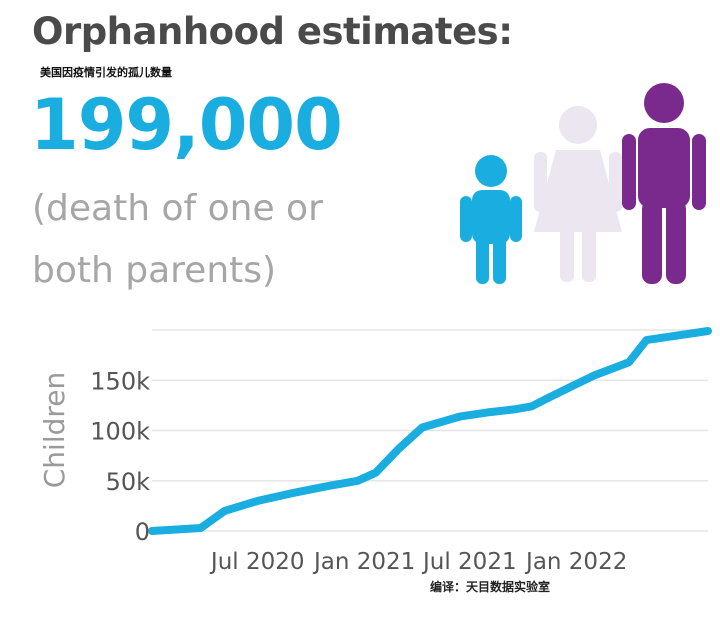  Describe the element at coordinates (469, 562) in the screenshot. I see `x-tick-label: Jul 2021` at that location.